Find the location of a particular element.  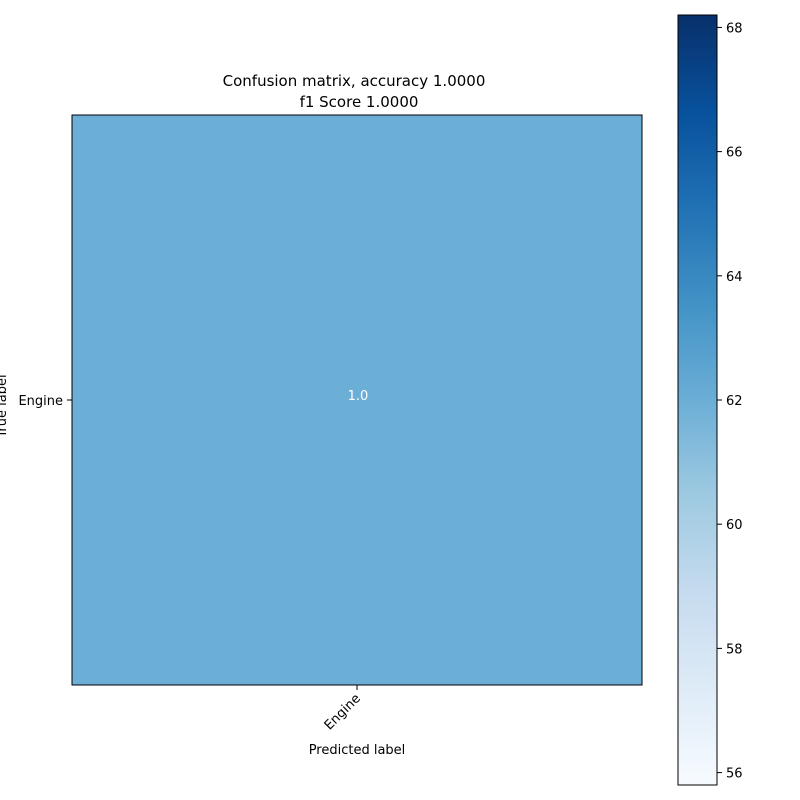

x-axis-ticks: Engine is located at coordinates (343, 709).